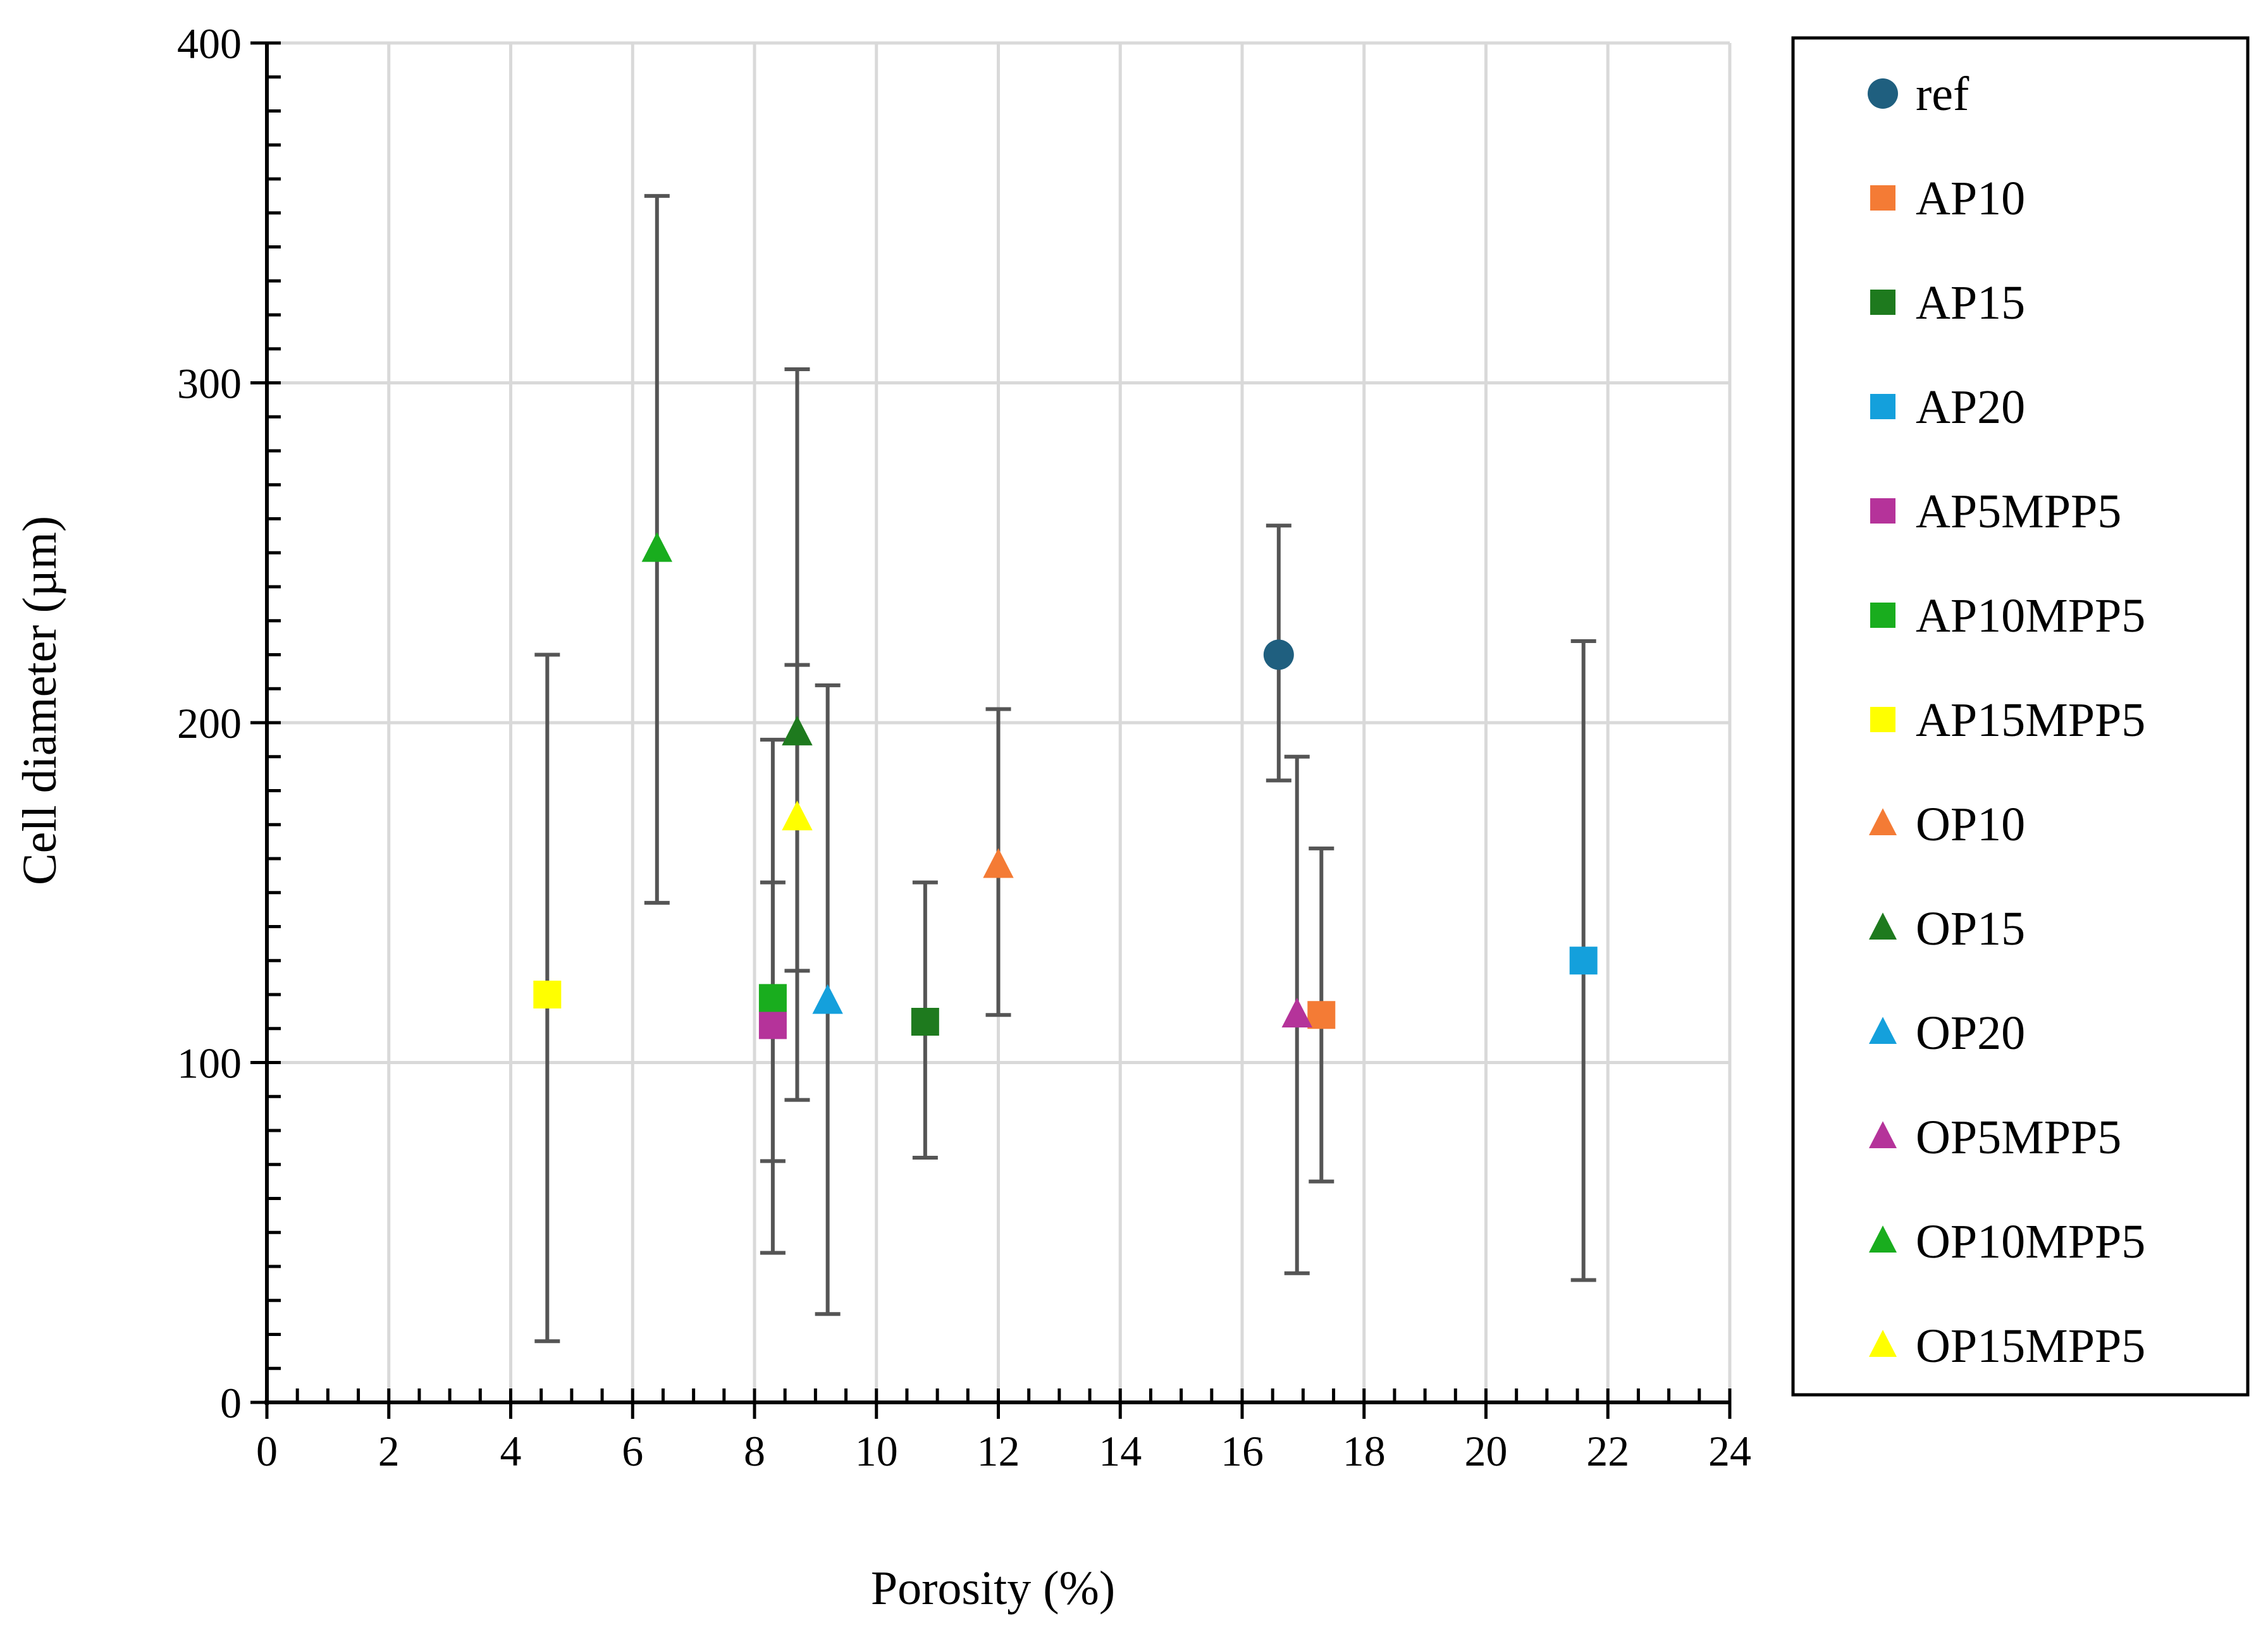 The image size is (2268, 1630). What do you see at coordinates (511, 1451) in the screenshot?
I see `x-tick-label: 4` at bounding box center [511, 1451].